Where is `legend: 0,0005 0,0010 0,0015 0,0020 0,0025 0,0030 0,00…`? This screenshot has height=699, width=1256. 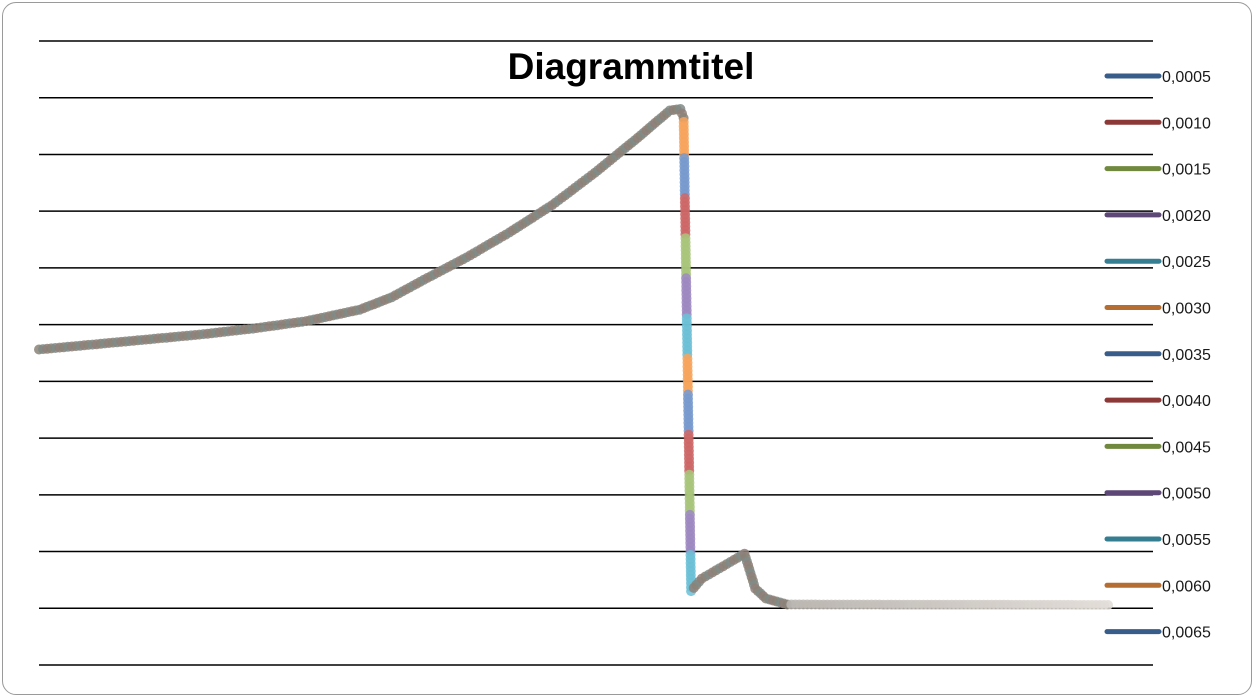
legend: 0,0005 0,0010 0,0015 0,0020 0,0025 0,0030 0,00… is located at coordinates (1157, 355).